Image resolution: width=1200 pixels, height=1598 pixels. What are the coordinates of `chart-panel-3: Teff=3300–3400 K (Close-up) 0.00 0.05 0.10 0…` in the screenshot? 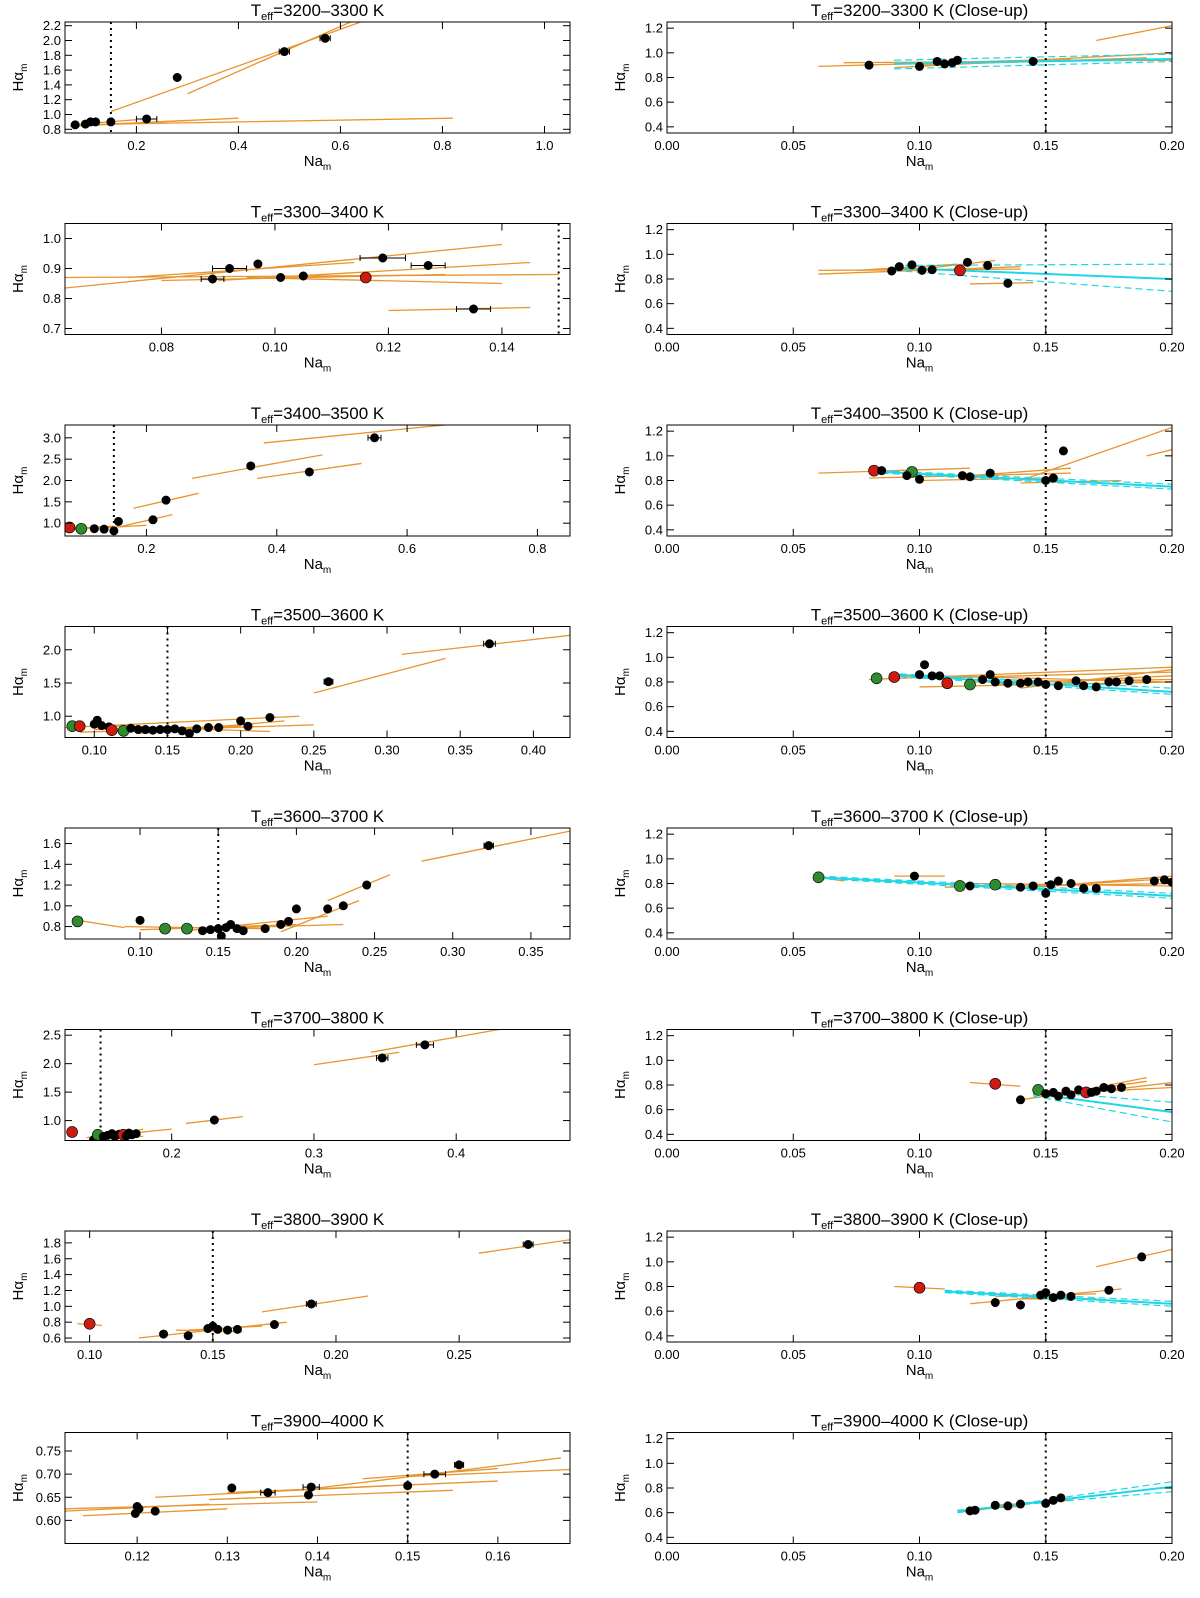 It's located at (898, 289).